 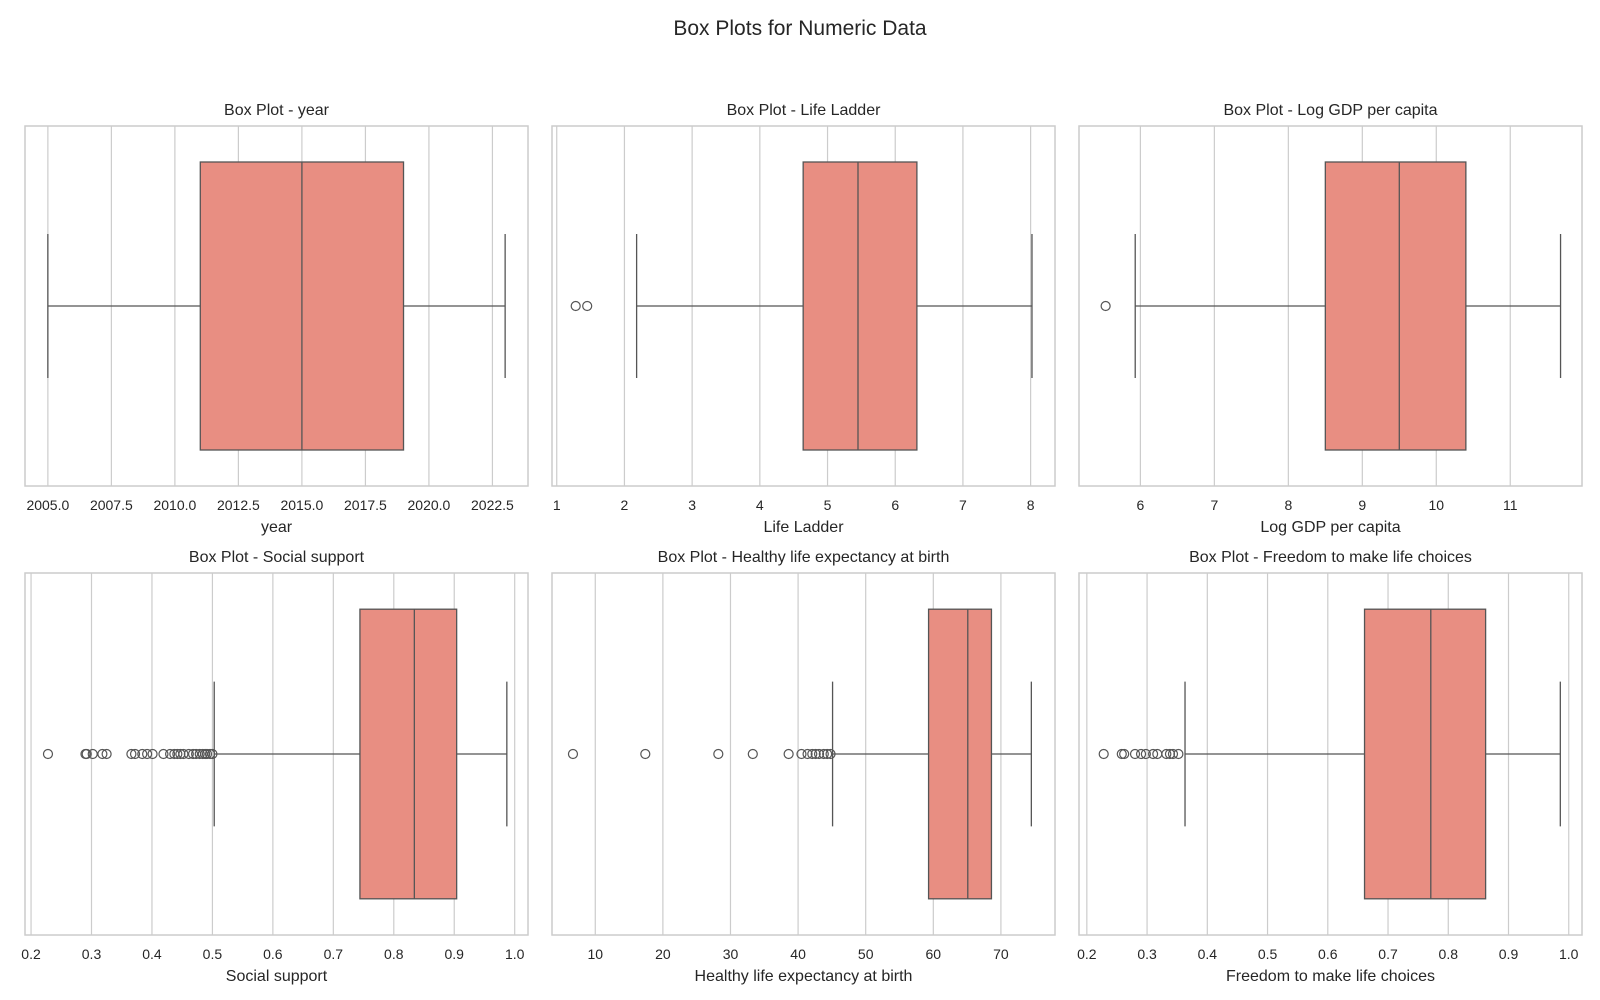 I want to click on x-tick-label: 0.7, so click(x=1388, y=954).